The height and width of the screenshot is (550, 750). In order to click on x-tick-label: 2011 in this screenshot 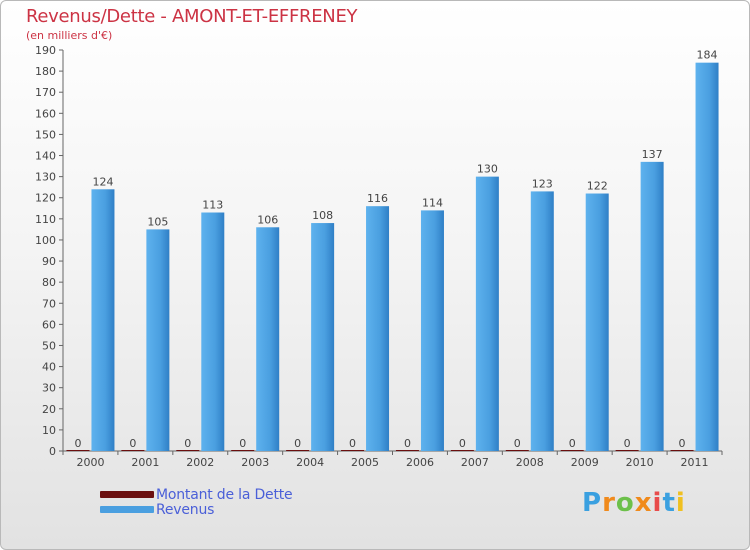, I will do `click(695, 462)`.